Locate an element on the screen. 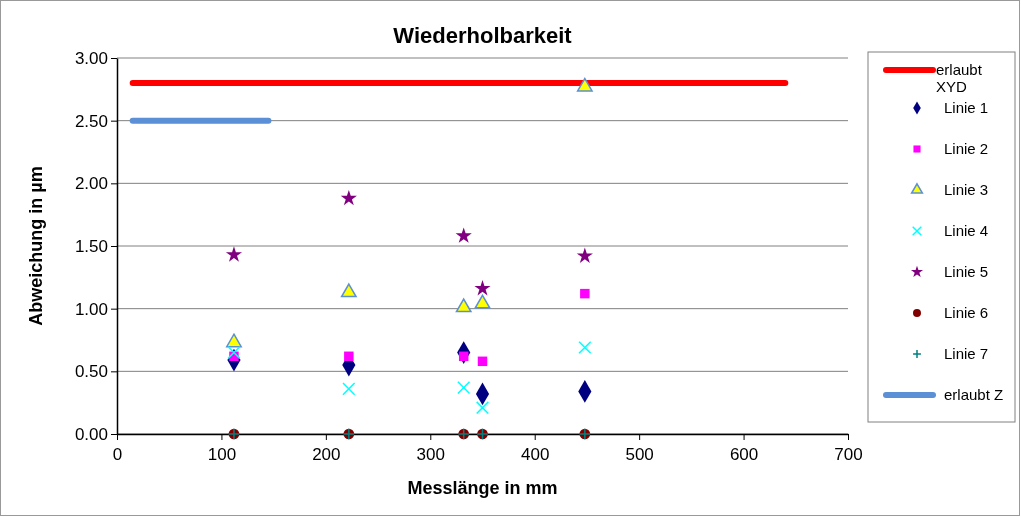 Image resolution: width=1021 pixels, height=517 pixels. legend-label: Linie 5 is located at coordinates (966, 271).